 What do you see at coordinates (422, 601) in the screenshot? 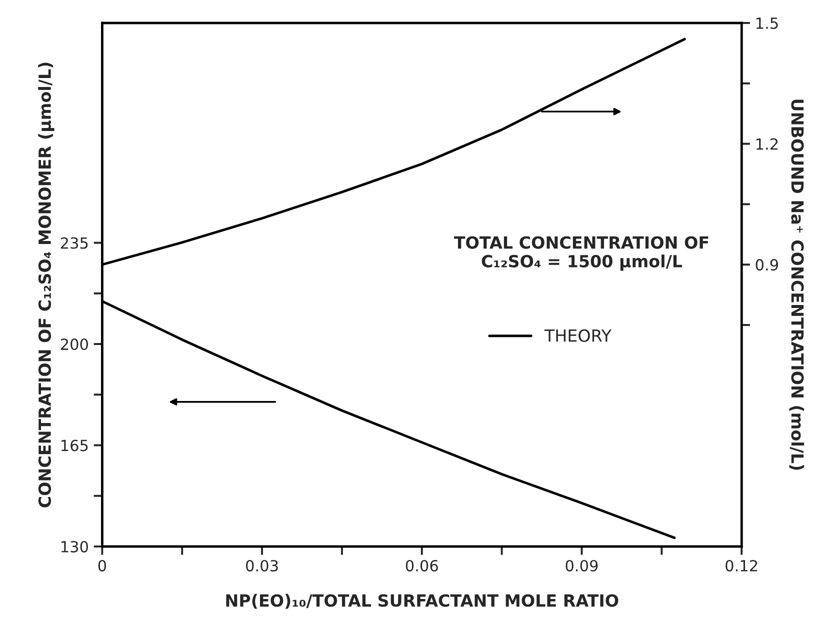
I see `x-axis-title: NP(EO)₁₀/TOTAL SURFACTANT MOLE RATIO` at bounding box center [422, 601].